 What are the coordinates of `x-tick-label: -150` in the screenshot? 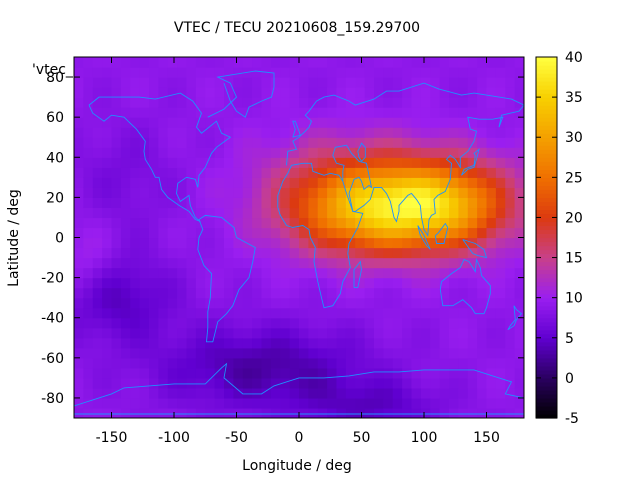 It's located at (112, 438).